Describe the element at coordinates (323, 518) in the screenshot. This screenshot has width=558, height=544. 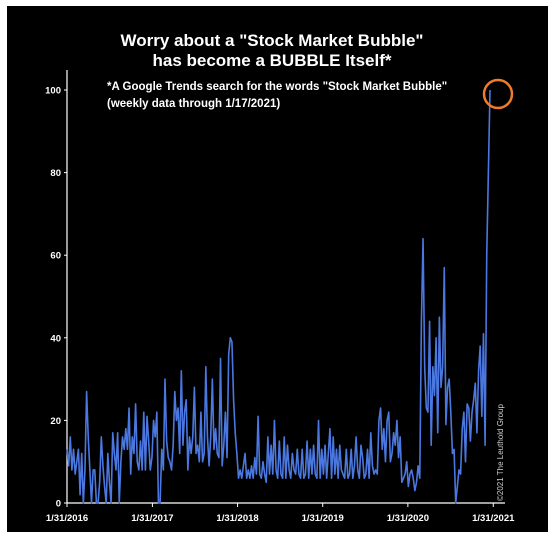
I see `x-tick-label: 1/31/2019` at that location.